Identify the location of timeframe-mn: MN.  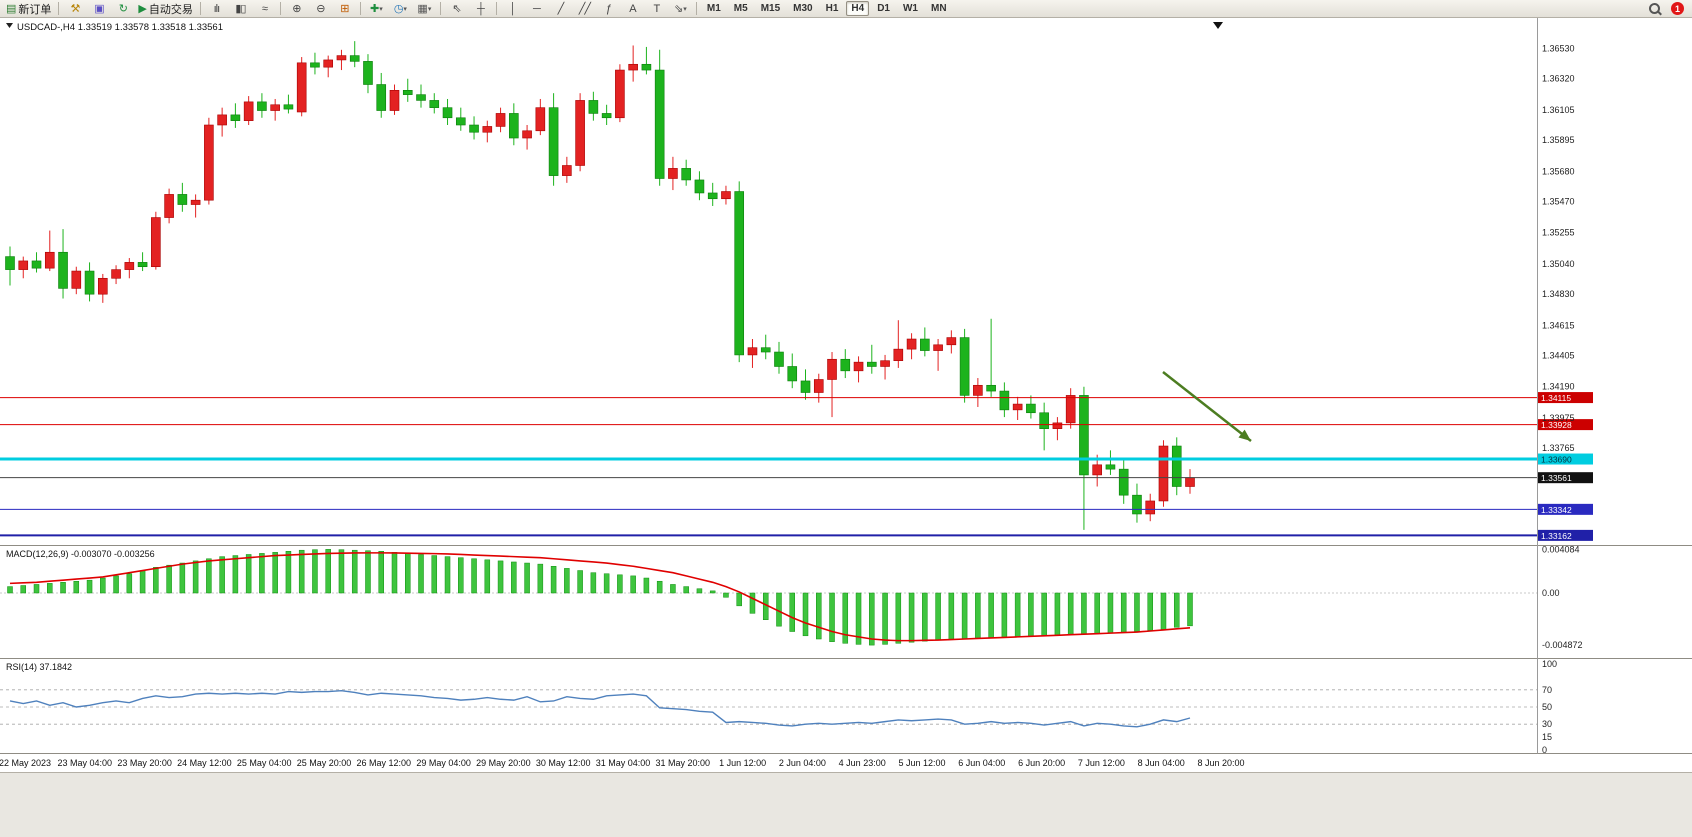
(938, 8).